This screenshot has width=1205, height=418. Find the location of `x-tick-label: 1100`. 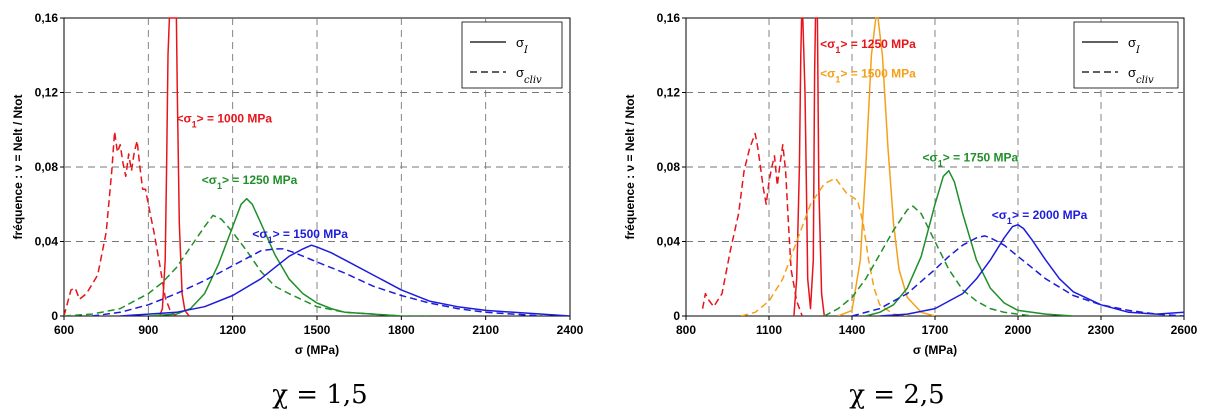

x-tick-label: 1100 is located at coordinates (769, 330).